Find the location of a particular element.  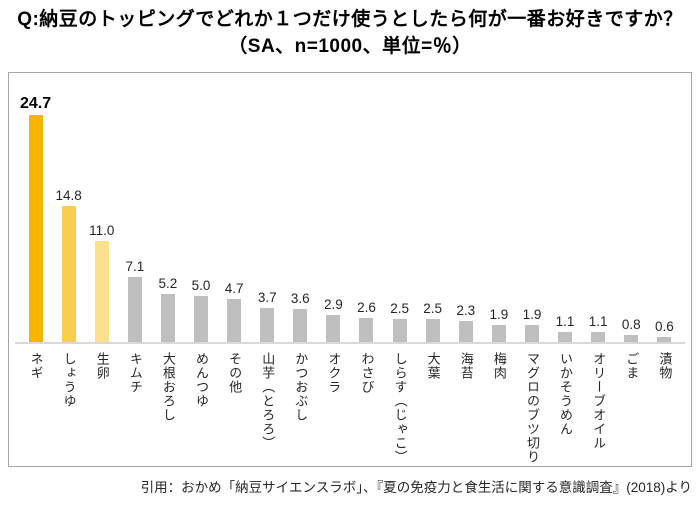

bar-column: 5.2 大根おろし is located at coordinates (167, 269).